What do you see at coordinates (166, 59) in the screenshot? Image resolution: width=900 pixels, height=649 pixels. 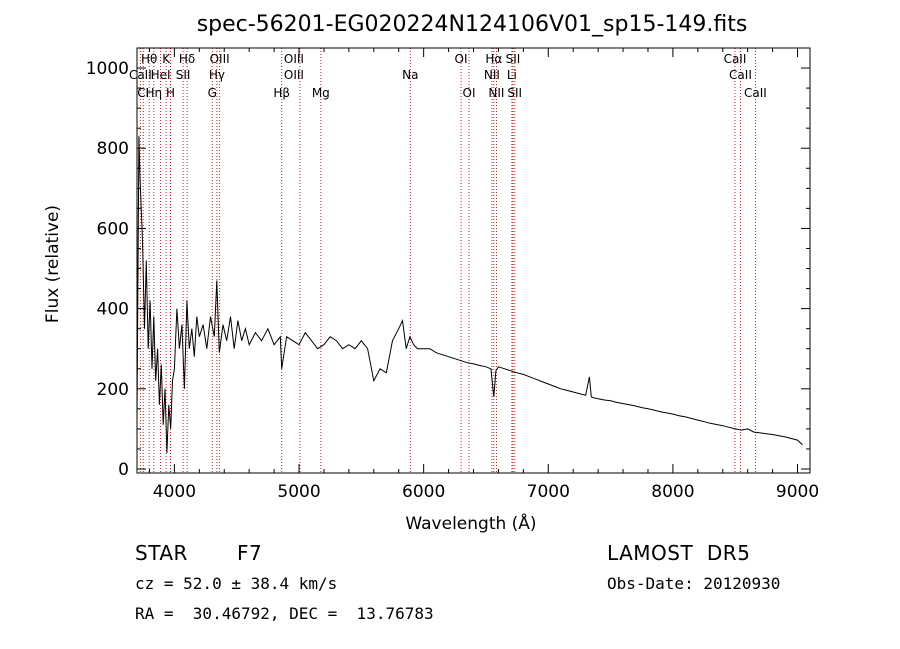 I see `line-label-1: K` at bounding box center [166, 59].